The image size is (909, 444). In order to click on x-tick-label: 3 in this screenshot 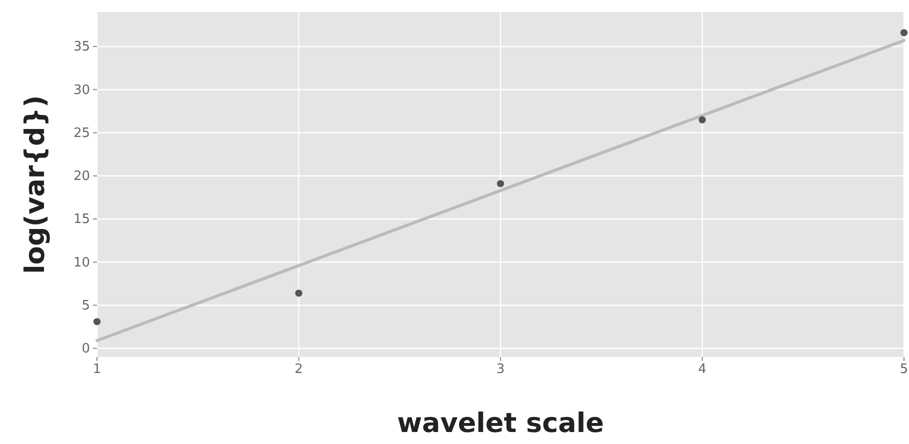, I will do `click(500, 370)`.